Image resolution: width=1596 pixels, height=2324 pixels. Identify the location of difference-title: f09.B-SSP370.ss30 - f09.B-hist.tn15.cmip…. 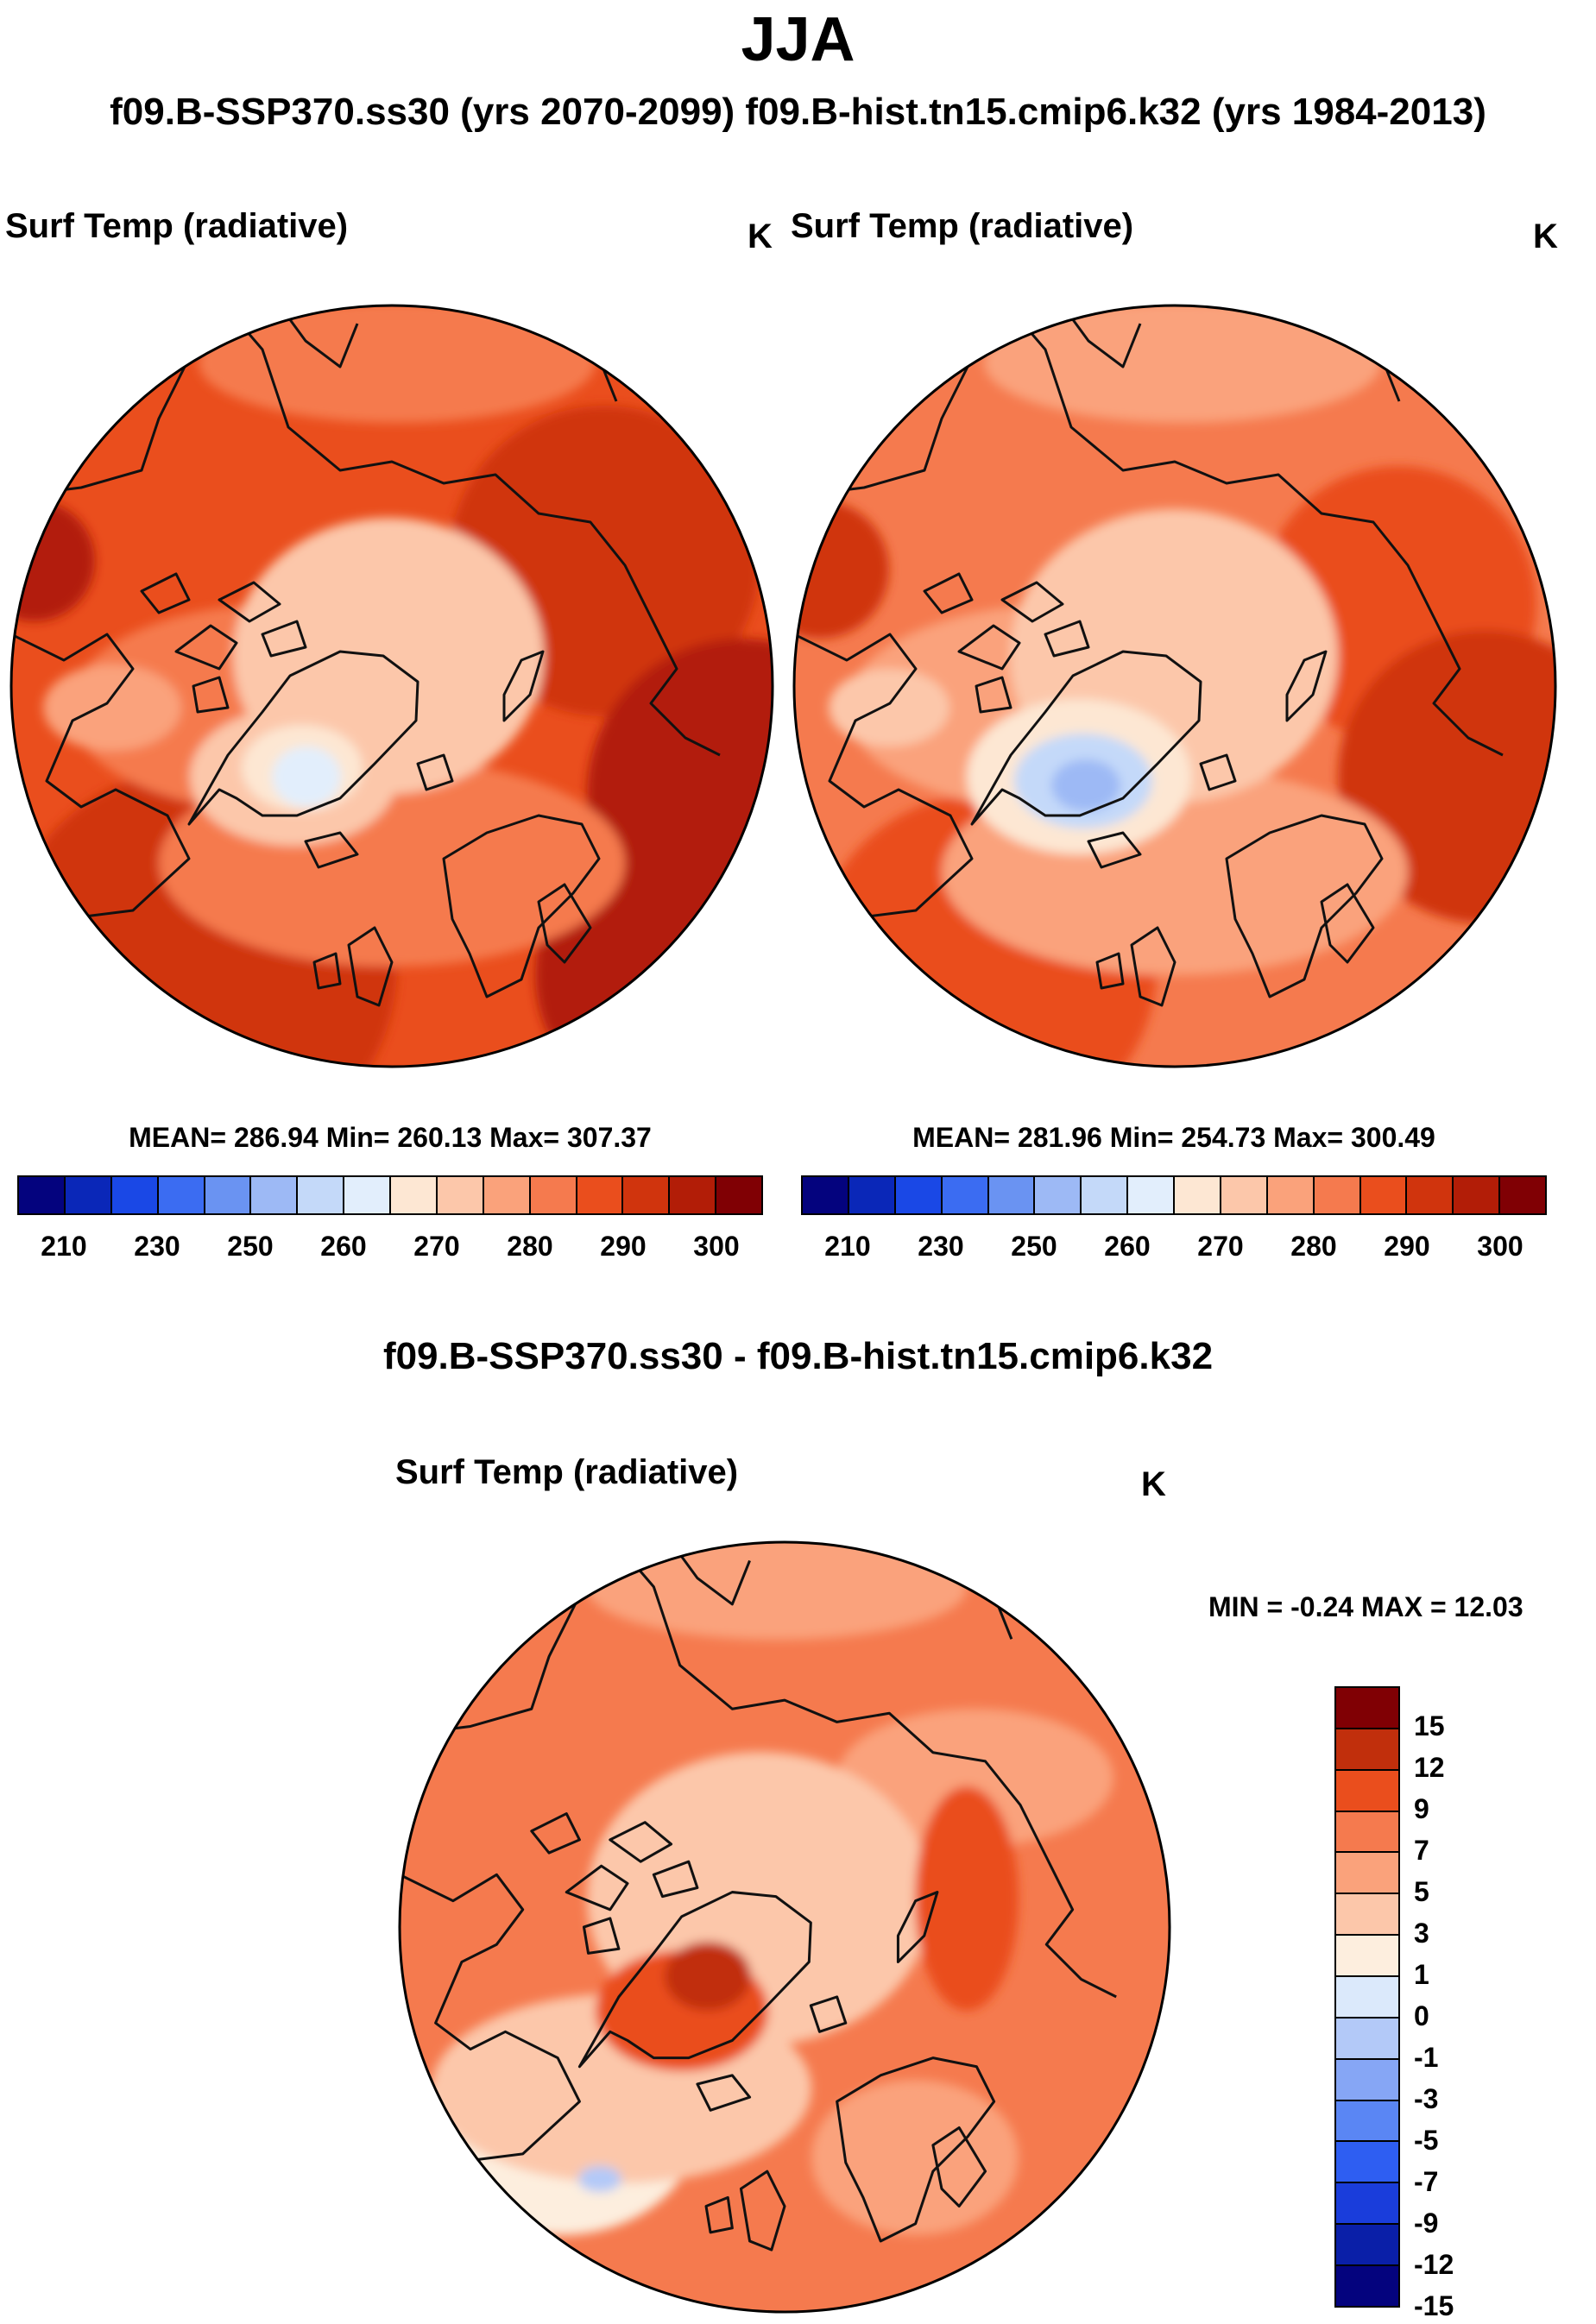
(798, 1356).